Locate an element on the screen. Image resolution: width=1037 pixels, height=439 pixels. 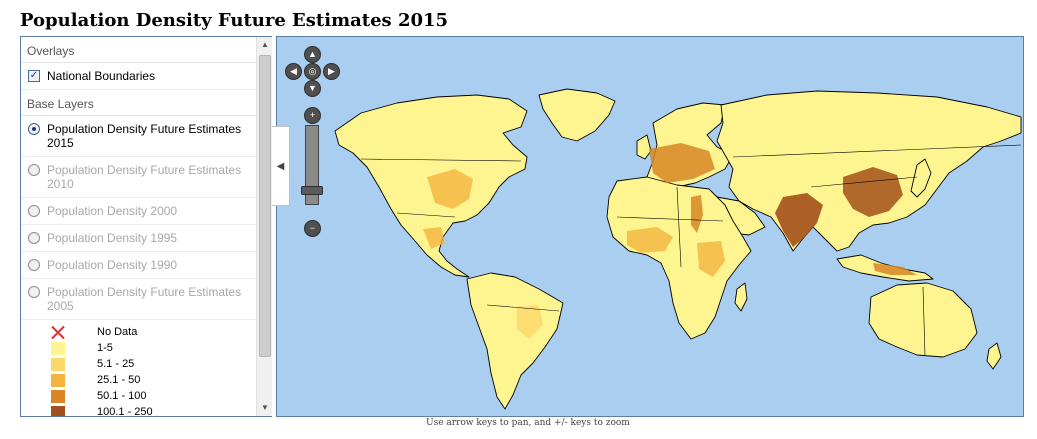
chevron-left-icon: ◀ is located at coordinates (280, 166).